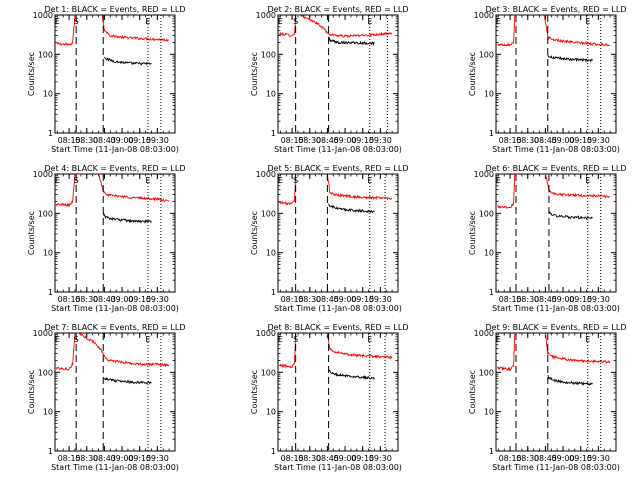 The image size is (640, 480). Describe the element at coordinates (115, 168) in the screenshot. I see `chart-title: Det 4: BLACK = Events, RED = LLD` at that location.